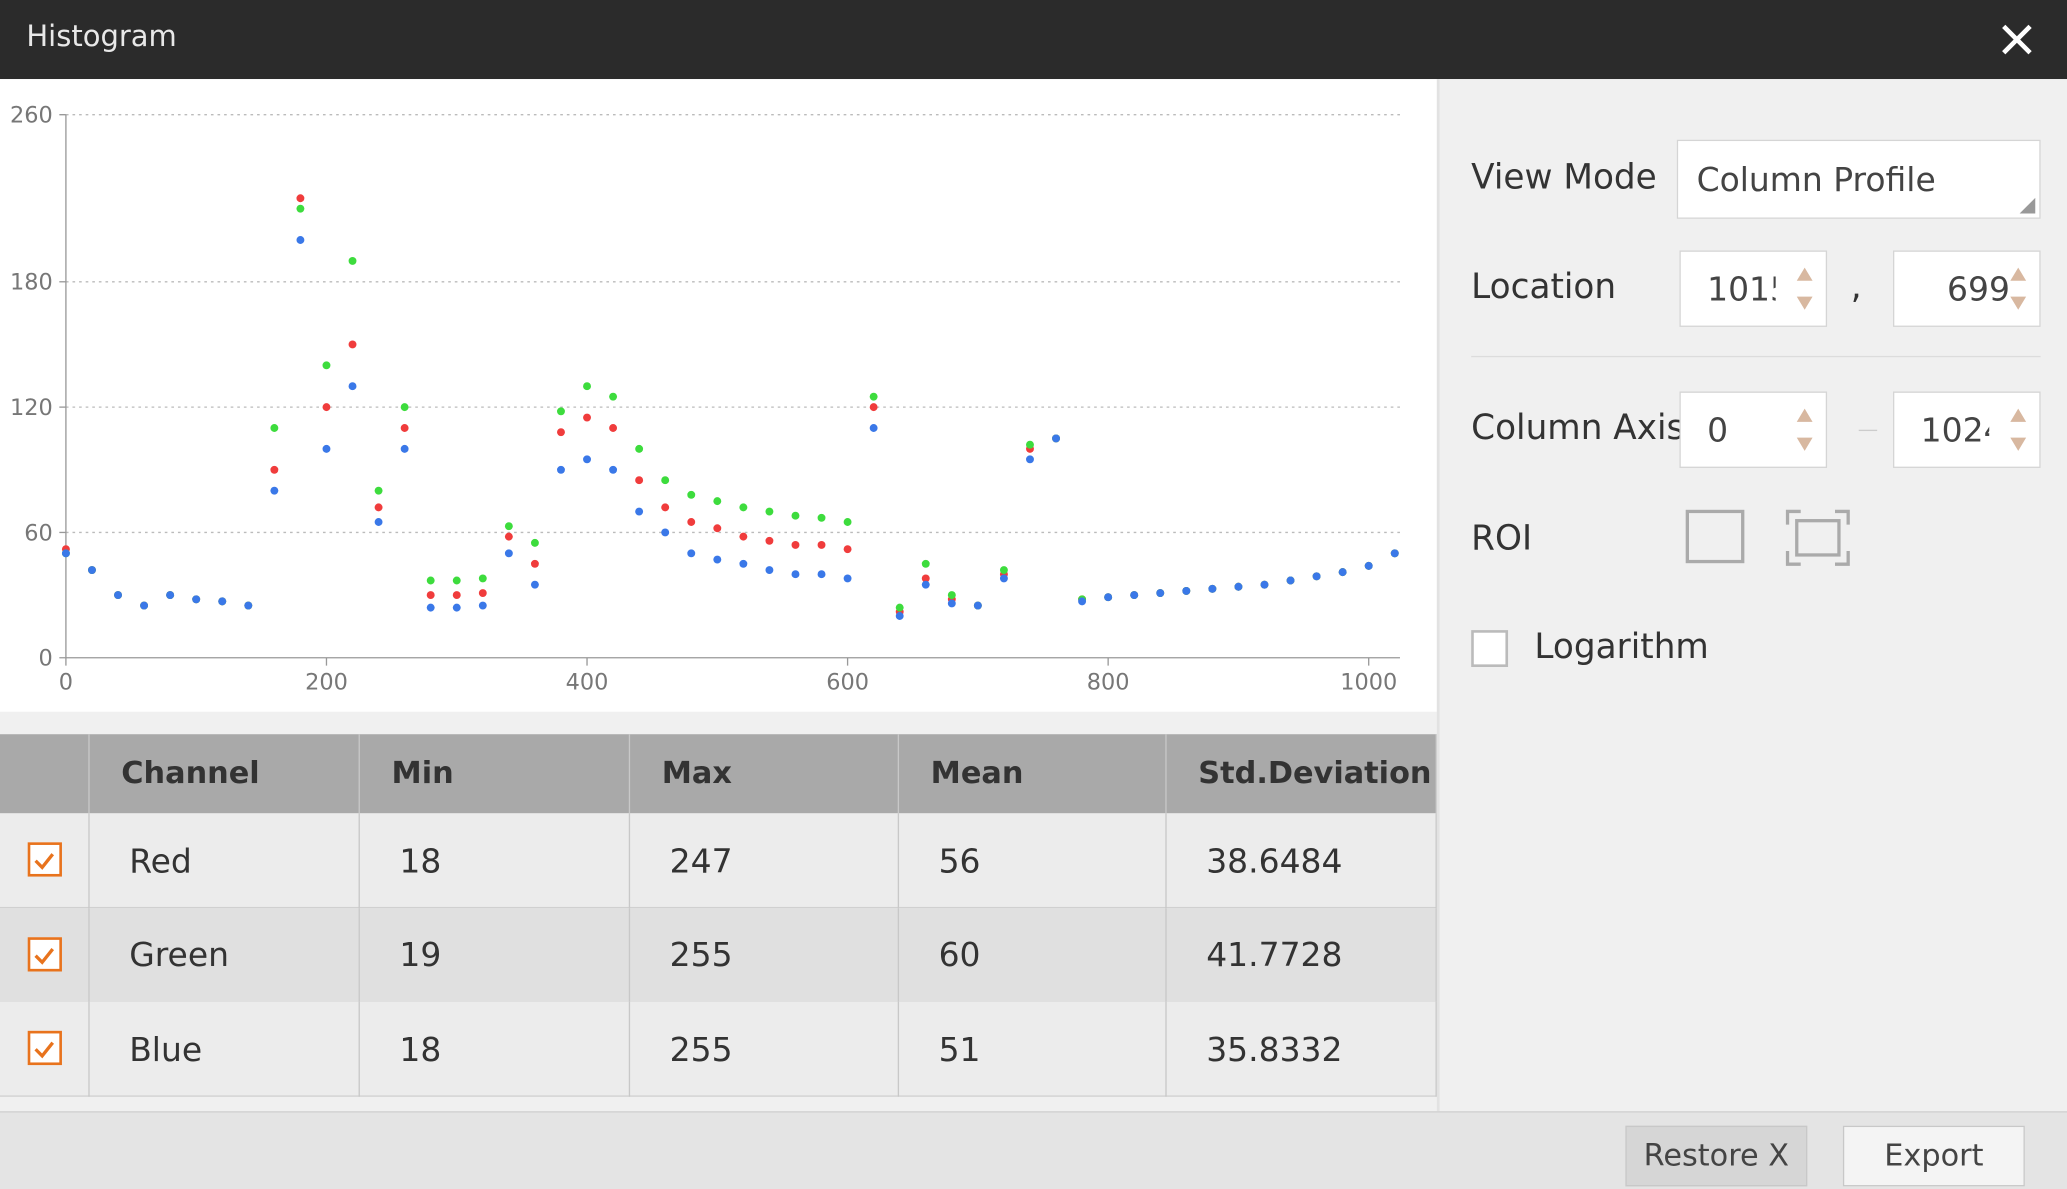 The width and height of the screenshot is (2067, 1189). Describe the element at coordinates (765, 955) in the screenshot. I see `table-cell: 255` at that location.